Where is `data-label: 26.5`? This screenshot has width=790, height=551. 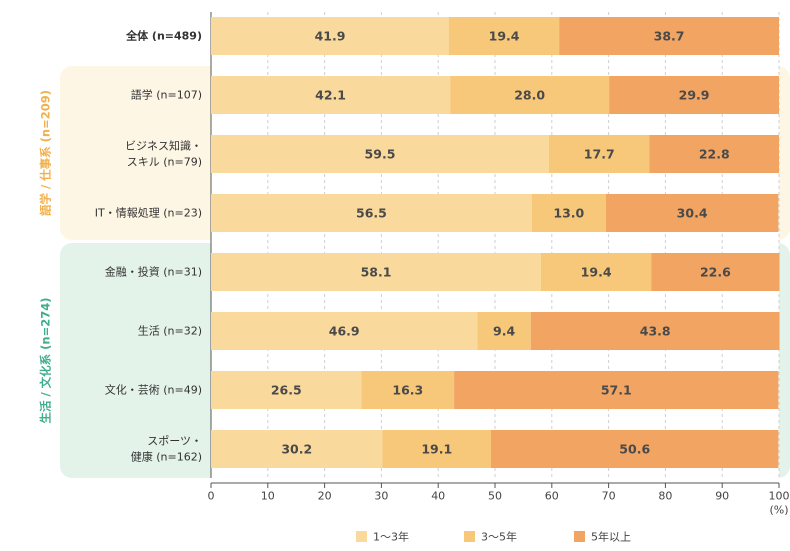
data-label: 26.5 is located at coordinates (286, 390).